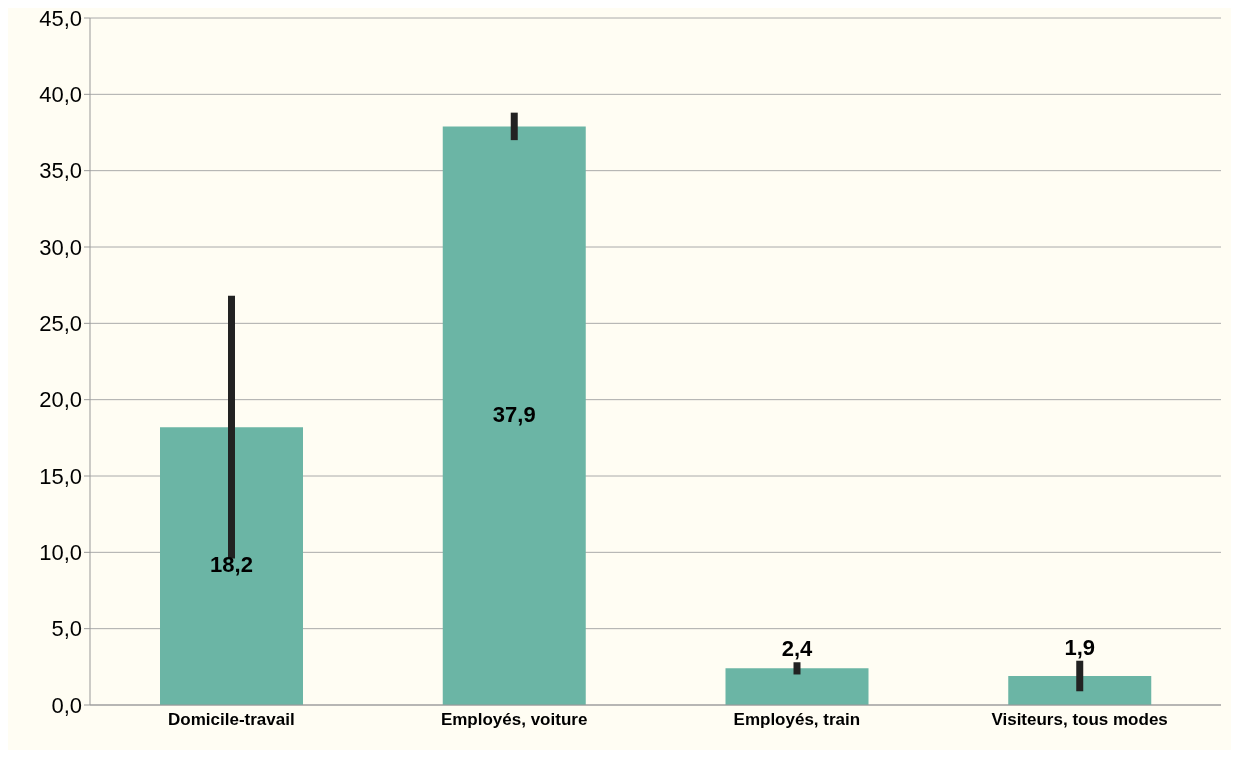 Image resolution: width=1239 pixels, height=758 pixels. Describe the element at coordinates (60, 171) in the screenshot. I see `y-tick-label: 35,0` at that location.